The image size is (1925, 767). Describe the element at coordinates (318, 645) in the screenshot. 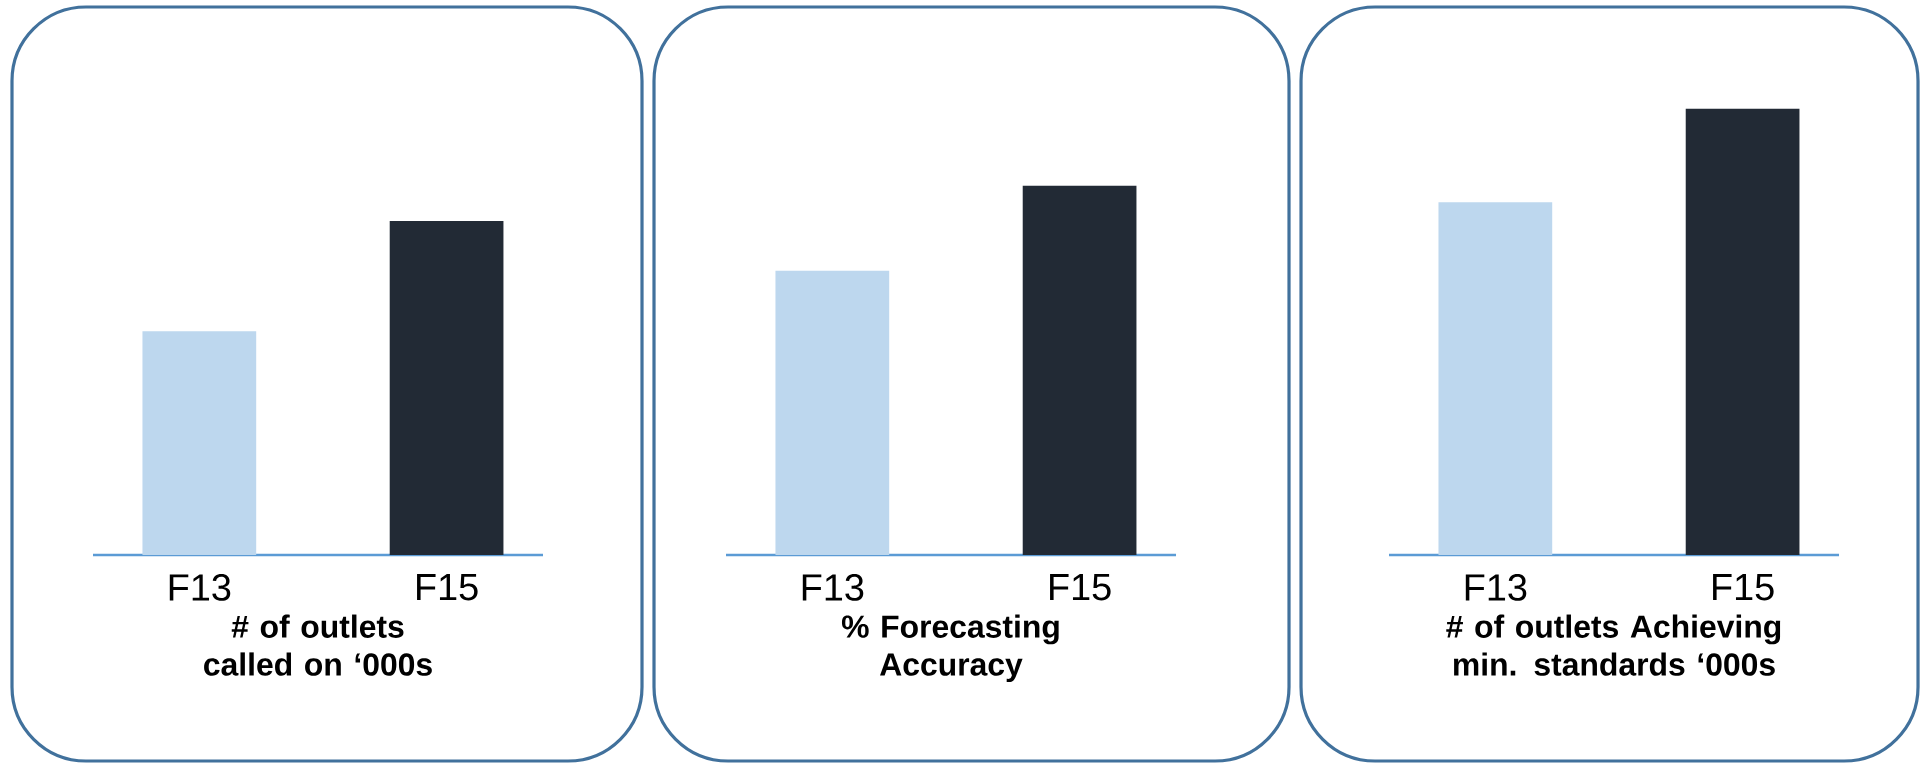

I see `x-axis-title: # of outlets called on ‘000s` at that location.